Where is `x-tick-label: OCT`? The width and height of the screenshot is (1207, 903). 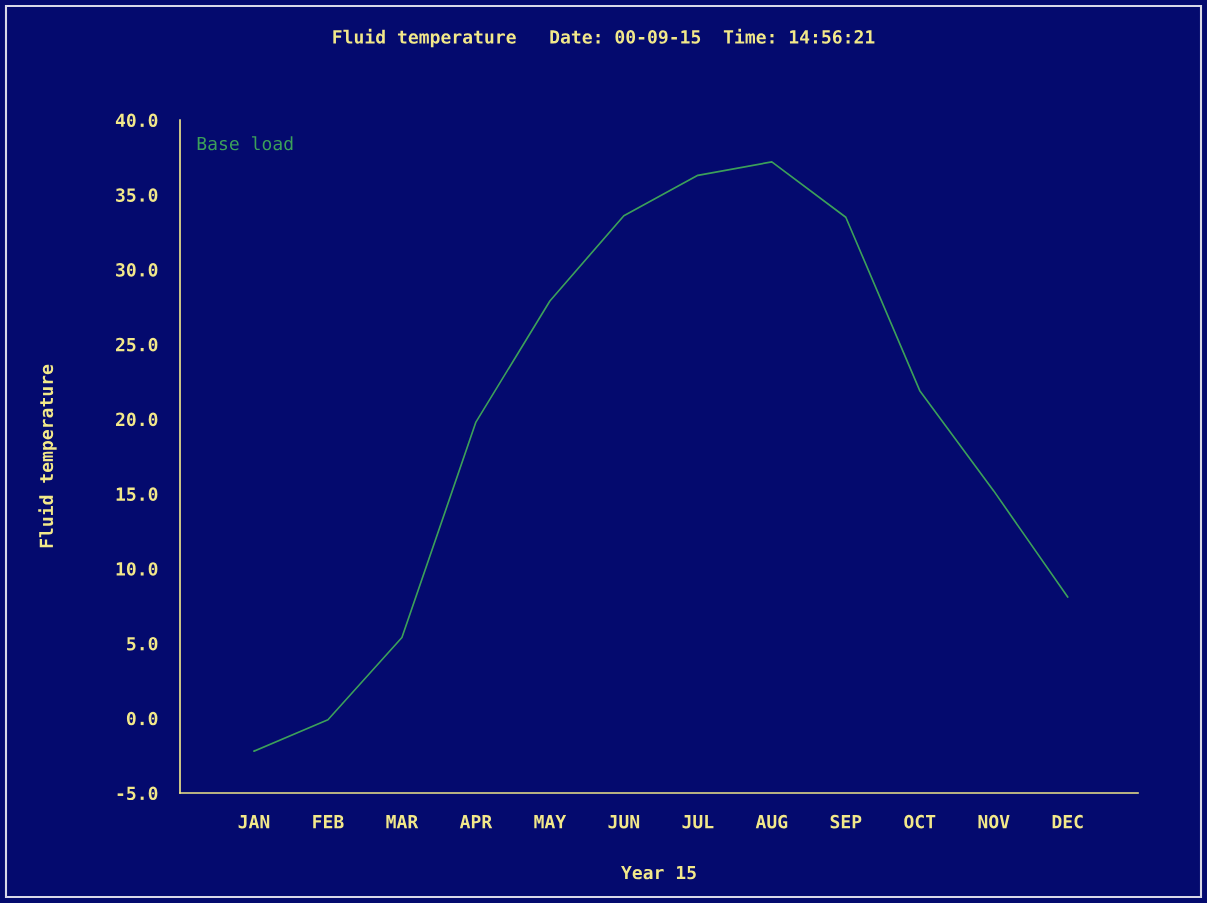
x-tick-label: OCT is located at coordinates (920, 821).